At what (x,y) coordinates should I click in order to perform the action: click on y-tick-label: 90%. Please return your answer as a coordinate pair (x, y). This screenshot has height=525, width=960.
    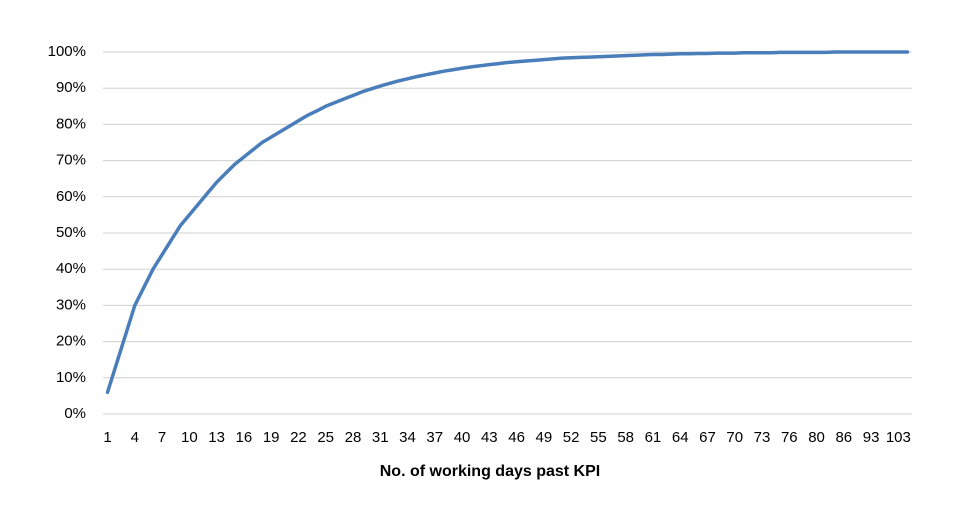
    Looking at the image, I should click on (71, 87).